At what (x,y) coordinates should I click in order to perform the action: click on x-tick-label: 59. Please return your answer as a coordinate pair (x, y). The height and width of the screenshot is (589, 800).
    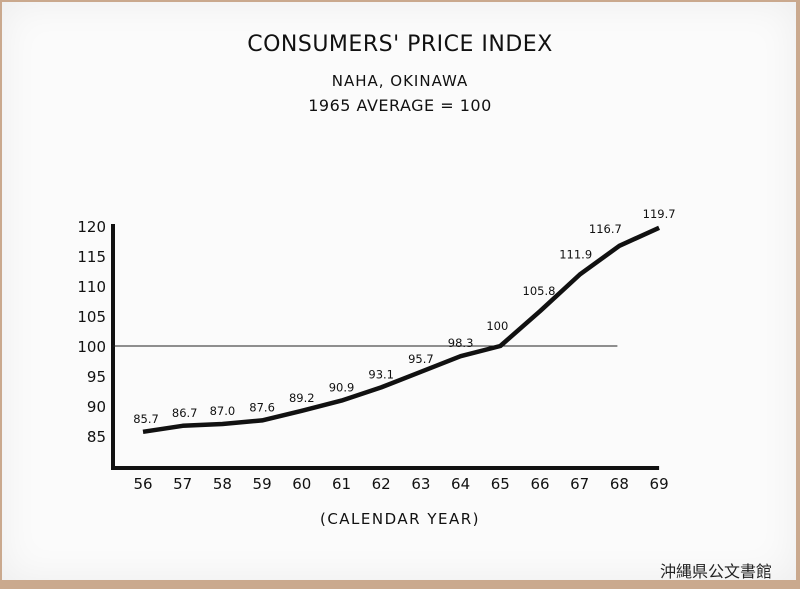
    Looking at the image, I should click on (262, 484).